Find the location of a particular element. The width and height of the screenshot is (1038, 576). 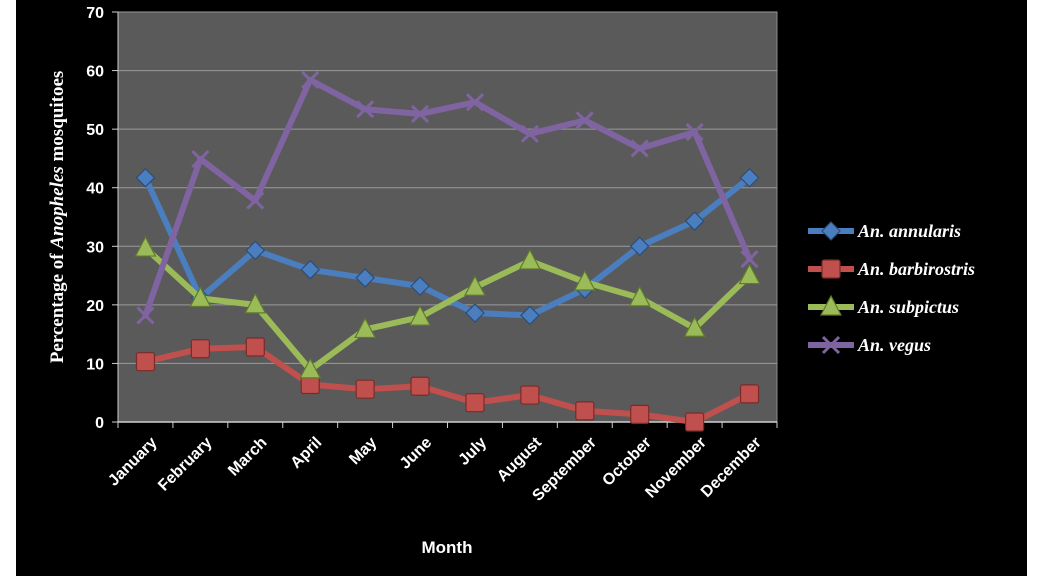

legend-label: An. subpictus is located at coordinates (908, 307).